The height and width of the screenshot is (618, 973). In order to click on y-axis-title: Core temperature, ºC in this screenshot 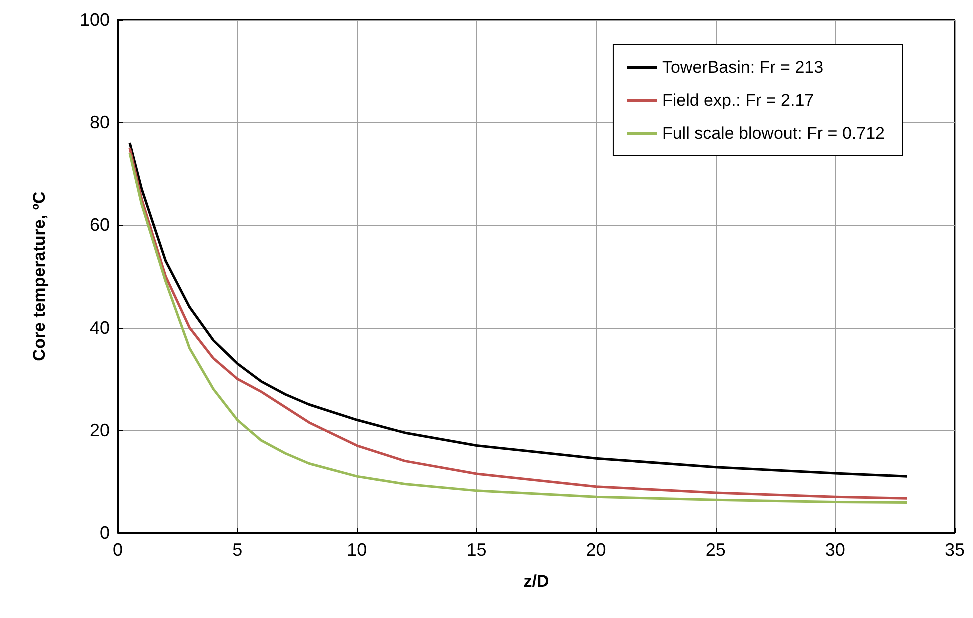, I will do `click(39, 277)`.